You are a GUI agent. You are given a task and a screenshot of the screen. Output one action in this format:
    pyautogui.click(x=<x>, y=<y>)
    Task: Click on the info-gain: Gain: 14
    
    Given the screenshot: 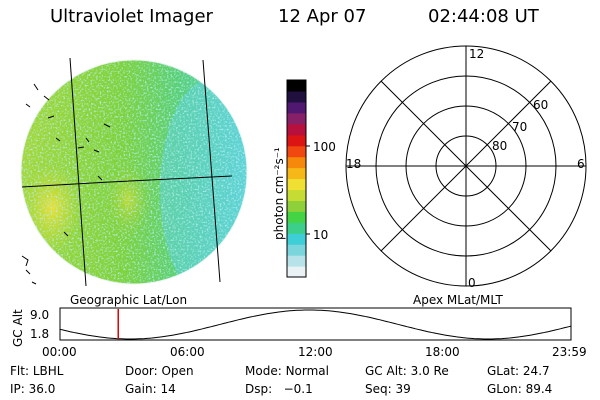 What is the action you would take?
    pyautogui.click(x=150, y=389)
    